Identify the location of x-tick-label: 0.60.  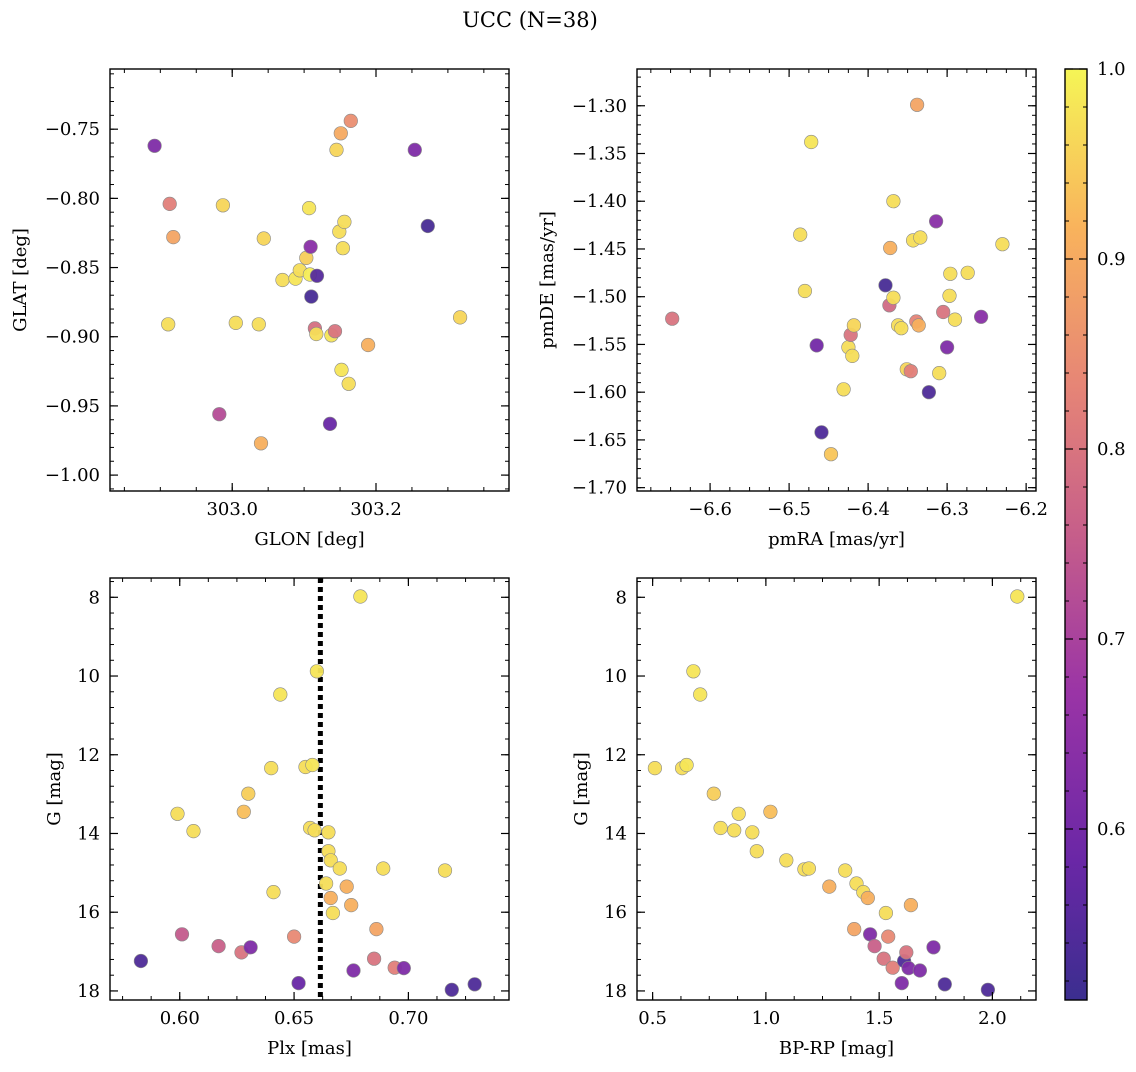
(180, 1018).